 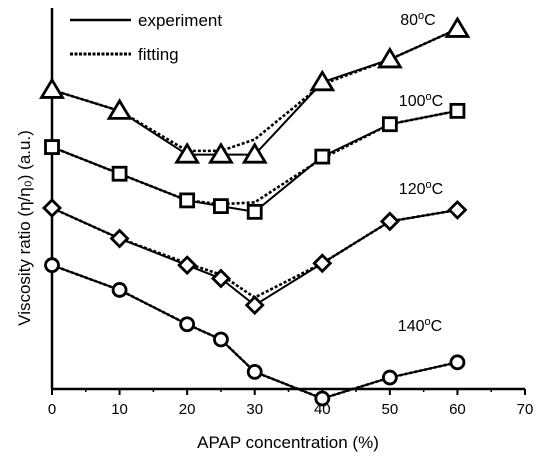 I want to click on series-label: 140oC, so click(x=420, y=325).